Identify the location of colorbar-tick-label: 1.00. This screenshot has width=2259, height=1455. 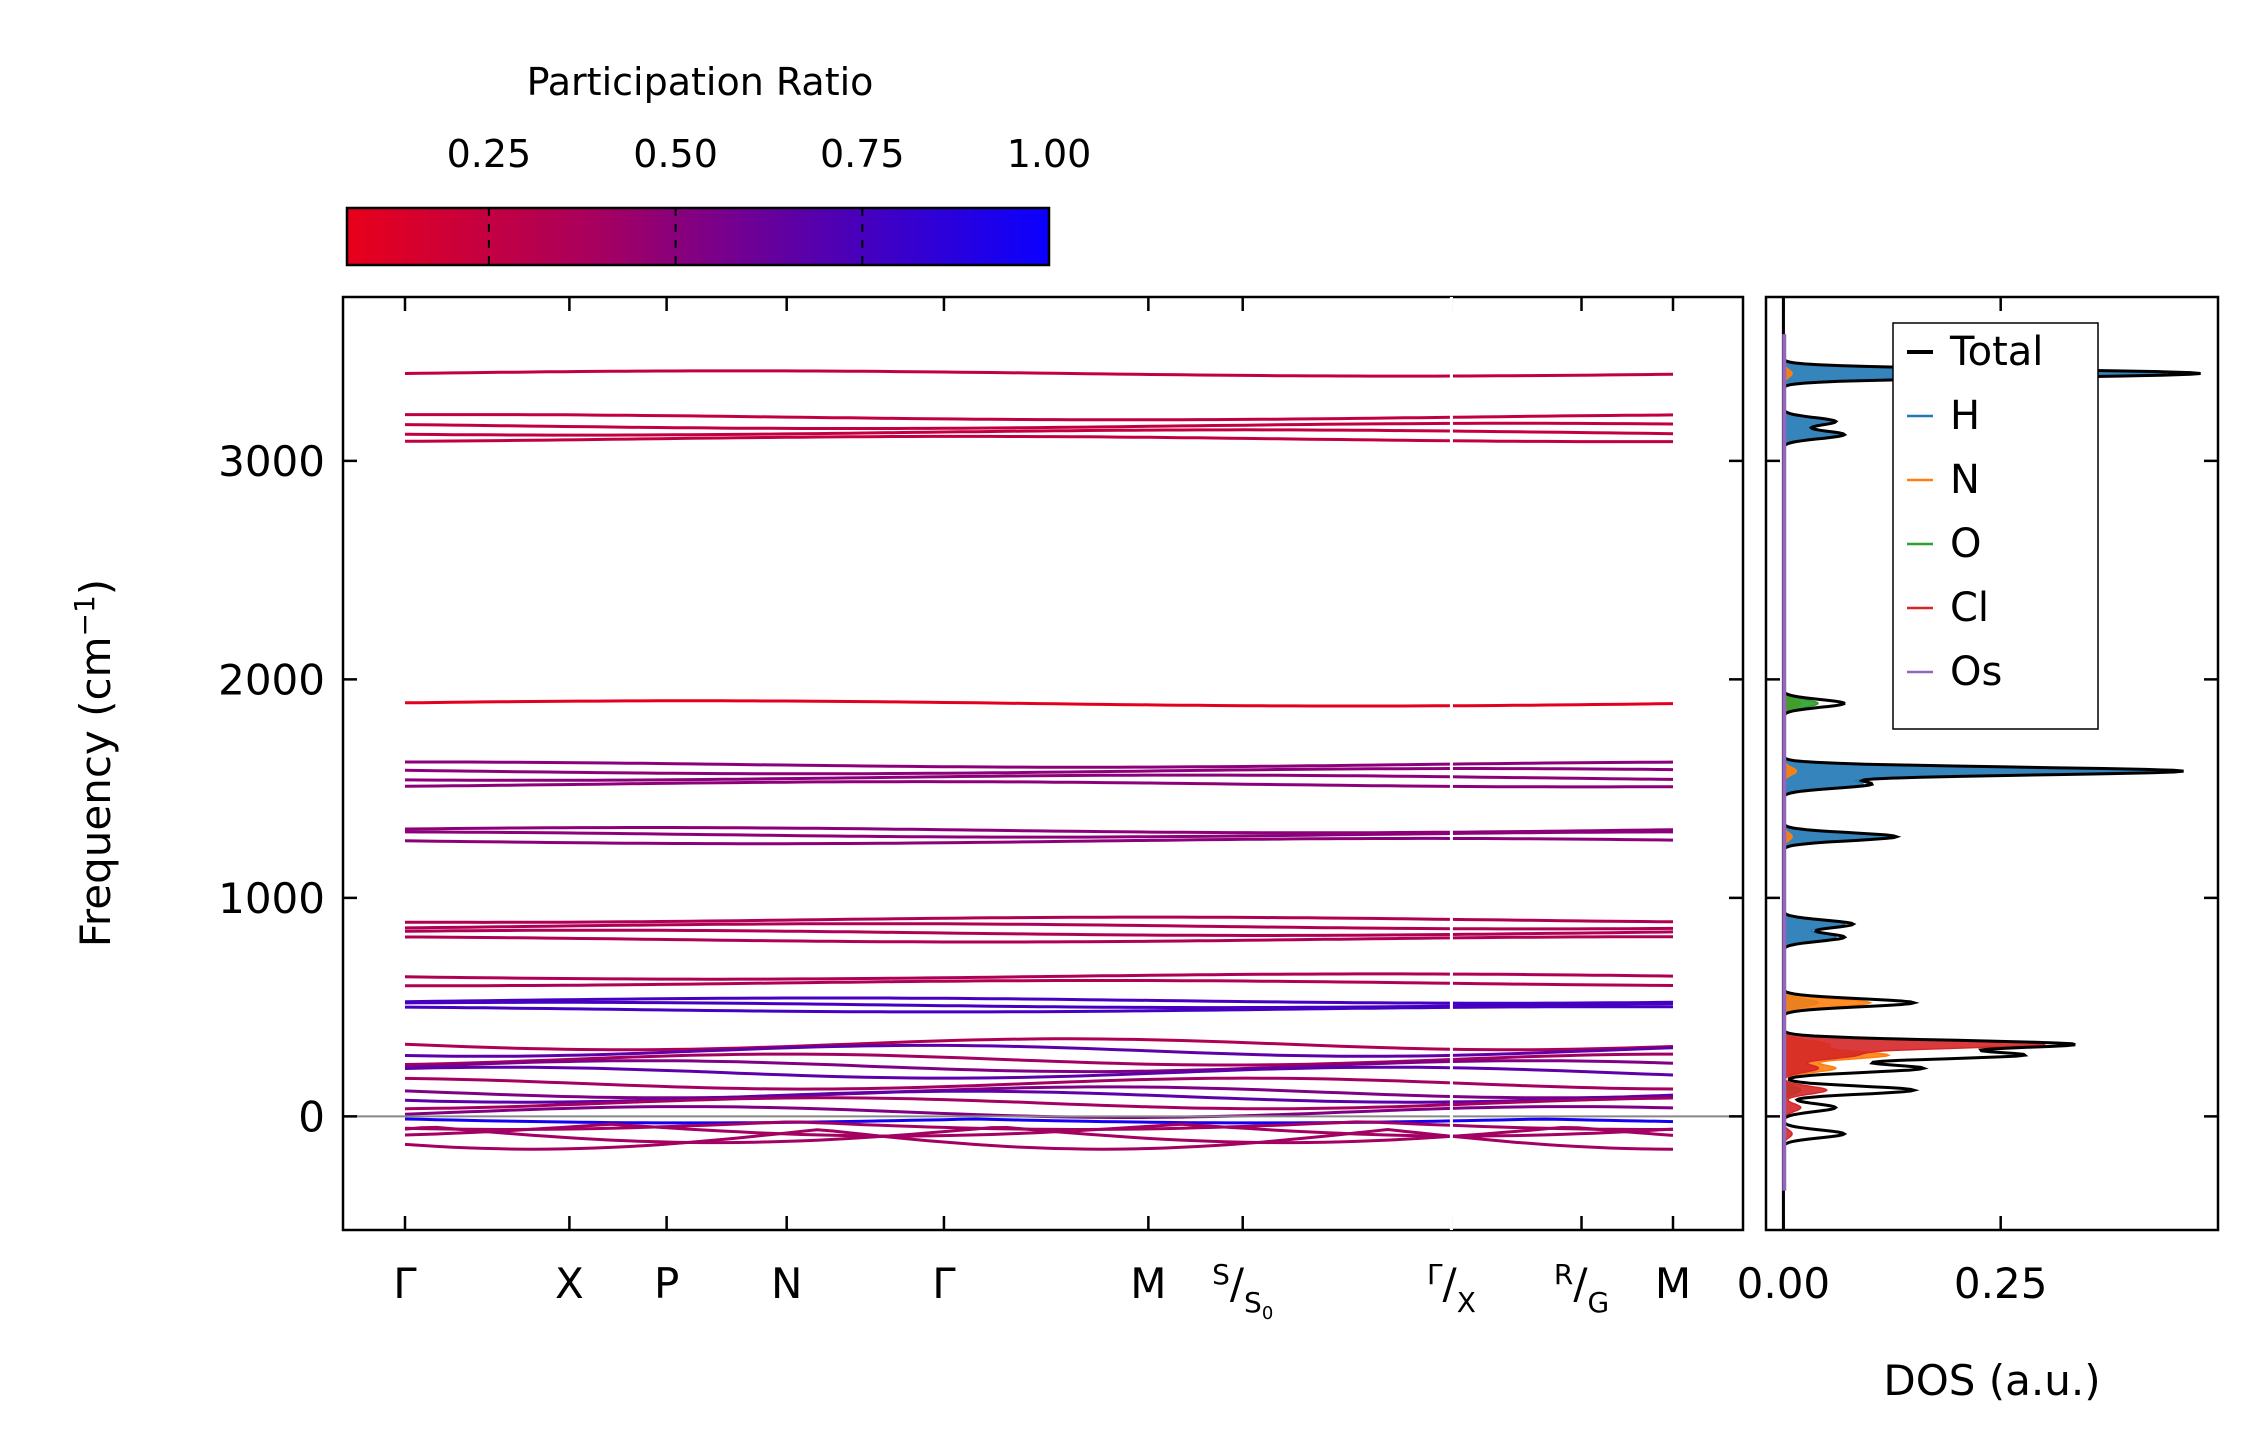
(1049, 154).